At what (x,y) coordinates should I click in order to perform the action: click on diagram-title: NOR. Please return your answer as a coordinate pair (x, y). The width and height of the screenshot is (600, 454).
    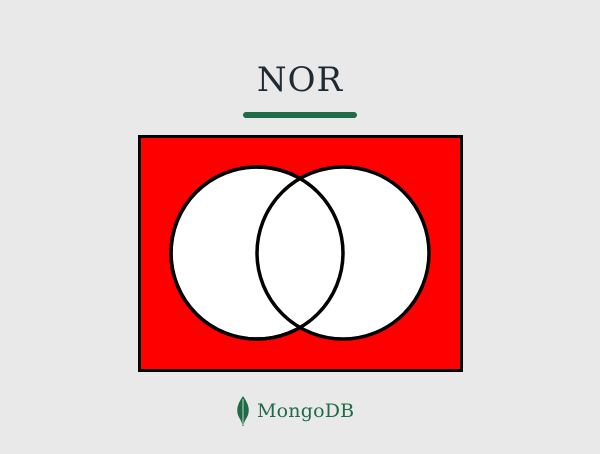
    Looking at the image, I should click on (300, 80).